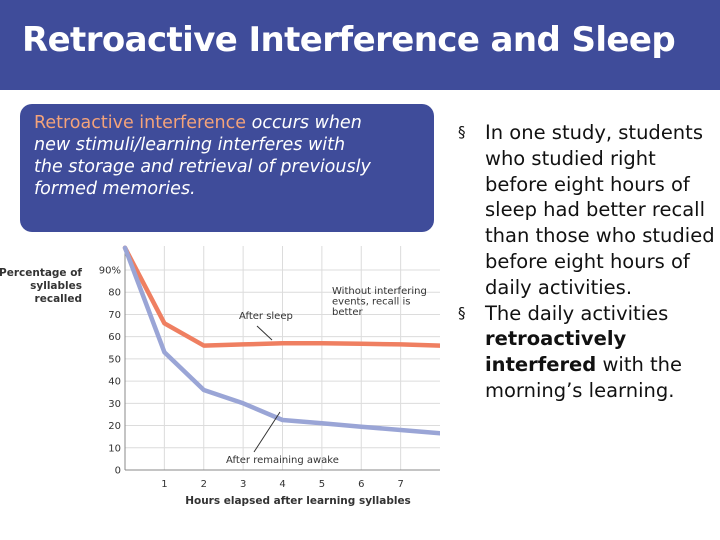 This screenshot has height=540, width=720. What do you see at coordinates (58, 299) in the screenshot?
I see `y-axis-label-line: recalled` at bounding box center [58, 299].